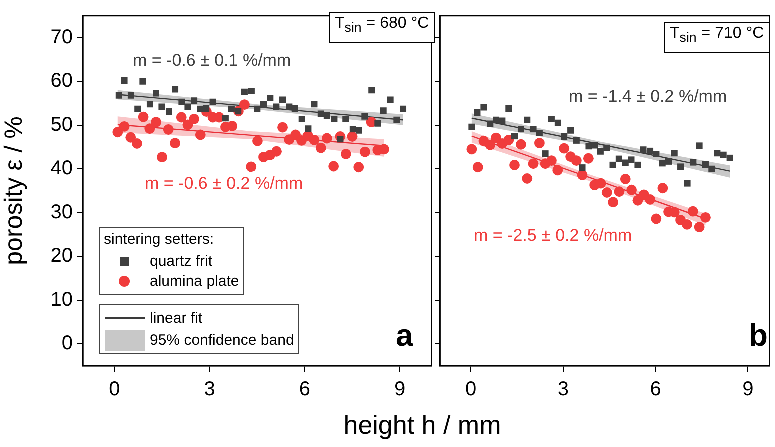 The image size is (775, 447). What do you see at coordinates (224, 183) in the screenshot?
I see `annotation: m = -0.6 ± 0.2 %/mm` at bounding box center [224, 183].